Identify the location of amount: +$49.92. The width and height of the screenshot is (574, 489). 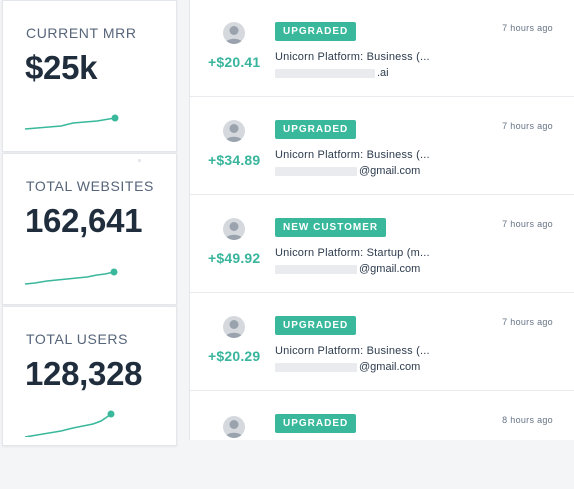
(234, 258).